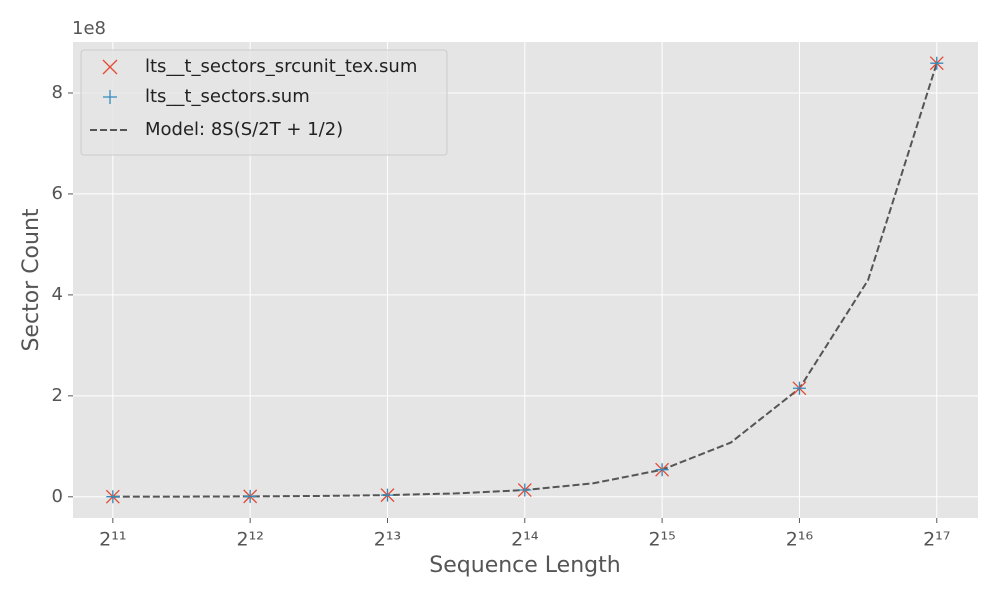  Describe the element at coordinates (57, 496) in the screenshot. I see `y-tick-label: 0` at that location.